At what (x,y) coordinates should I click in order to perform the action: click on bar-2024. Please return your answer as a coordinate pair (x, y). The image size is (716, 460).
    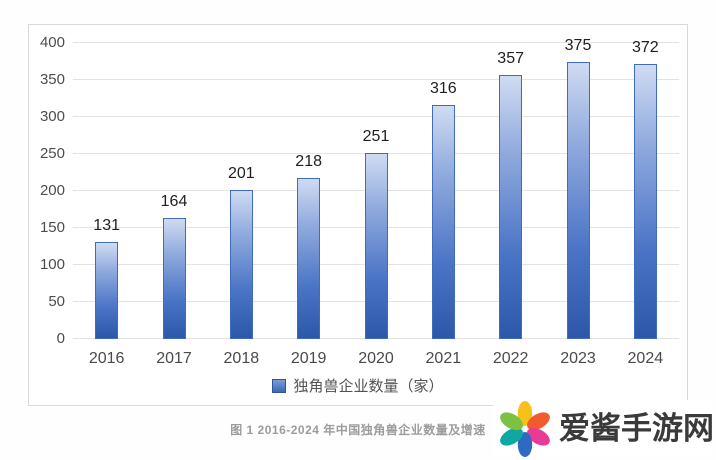
    Looking at the image, I should click on (645, 201).